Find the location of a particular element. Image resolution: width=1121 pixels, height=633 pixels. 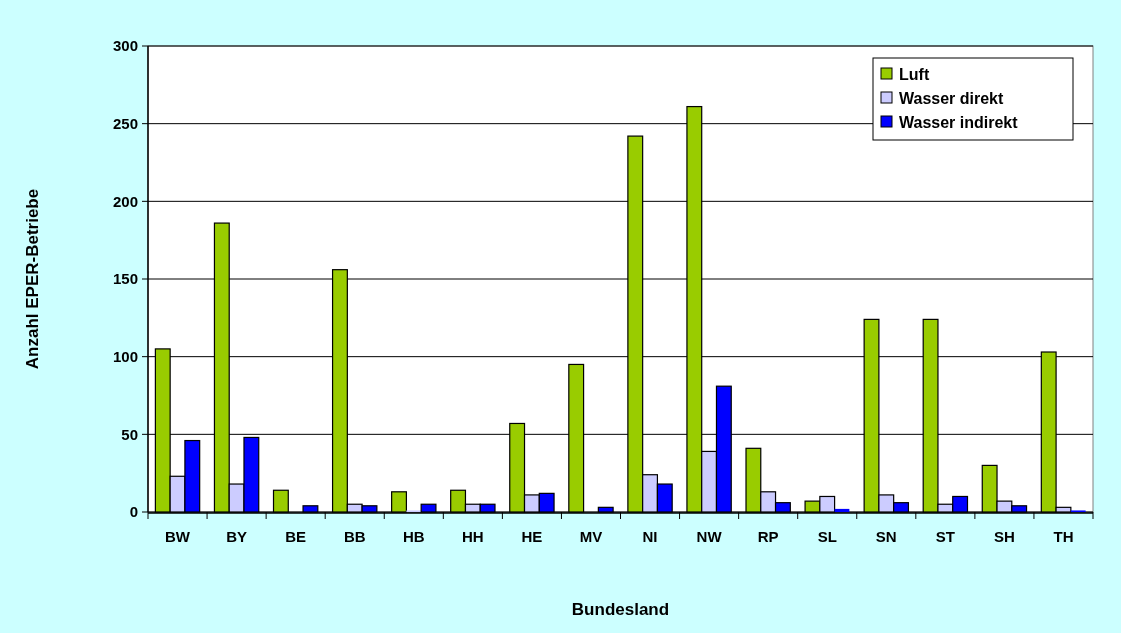

y-tick-label: 250 is located at coordinates (125, 123).